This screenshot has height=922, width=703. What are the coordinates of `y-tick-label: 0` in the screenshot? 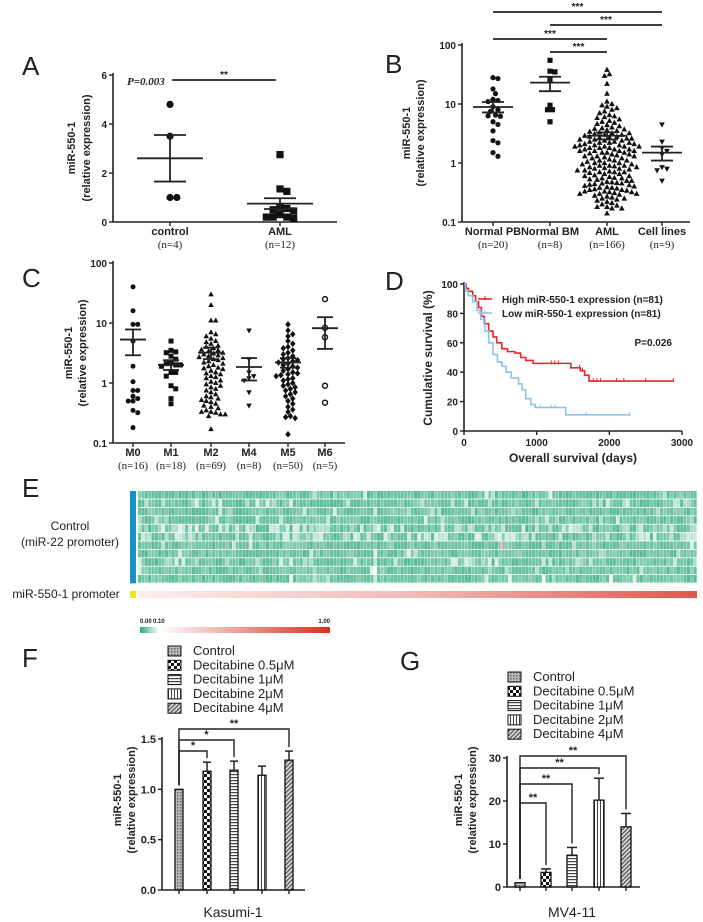 It's located at (104, 223).